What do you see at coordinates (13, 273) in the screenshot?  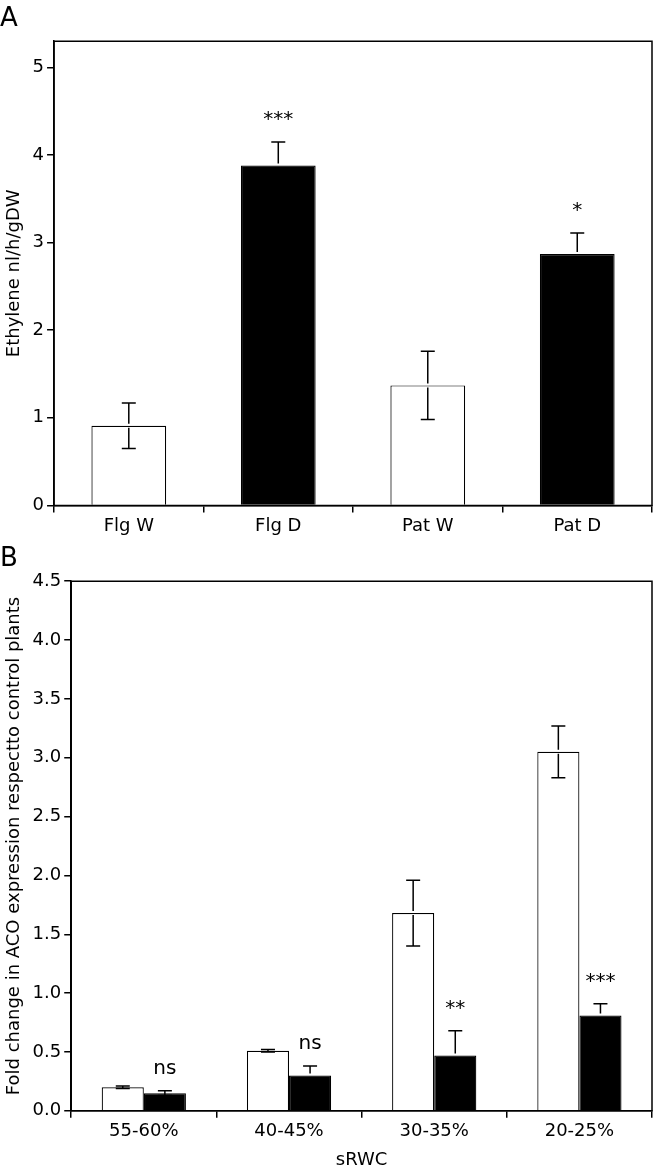 I see `y-axis-title: Ethylene nl/h/gDW` at bounding box center [13, 273].